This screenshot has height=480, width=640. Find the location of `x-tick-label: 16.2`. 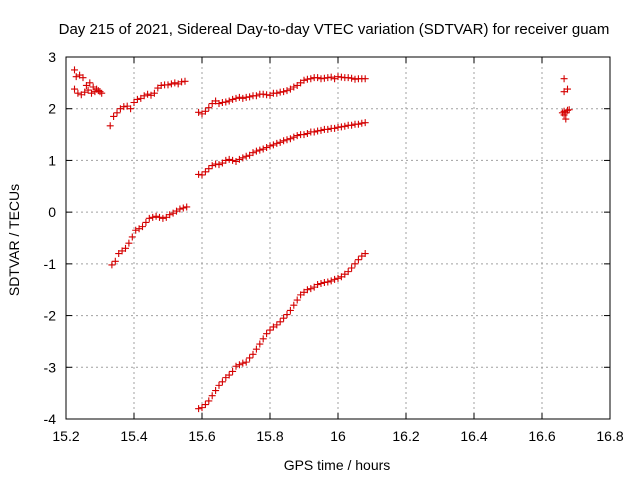

x-tick-label: 16.2 is located at coordinates (405, 436).